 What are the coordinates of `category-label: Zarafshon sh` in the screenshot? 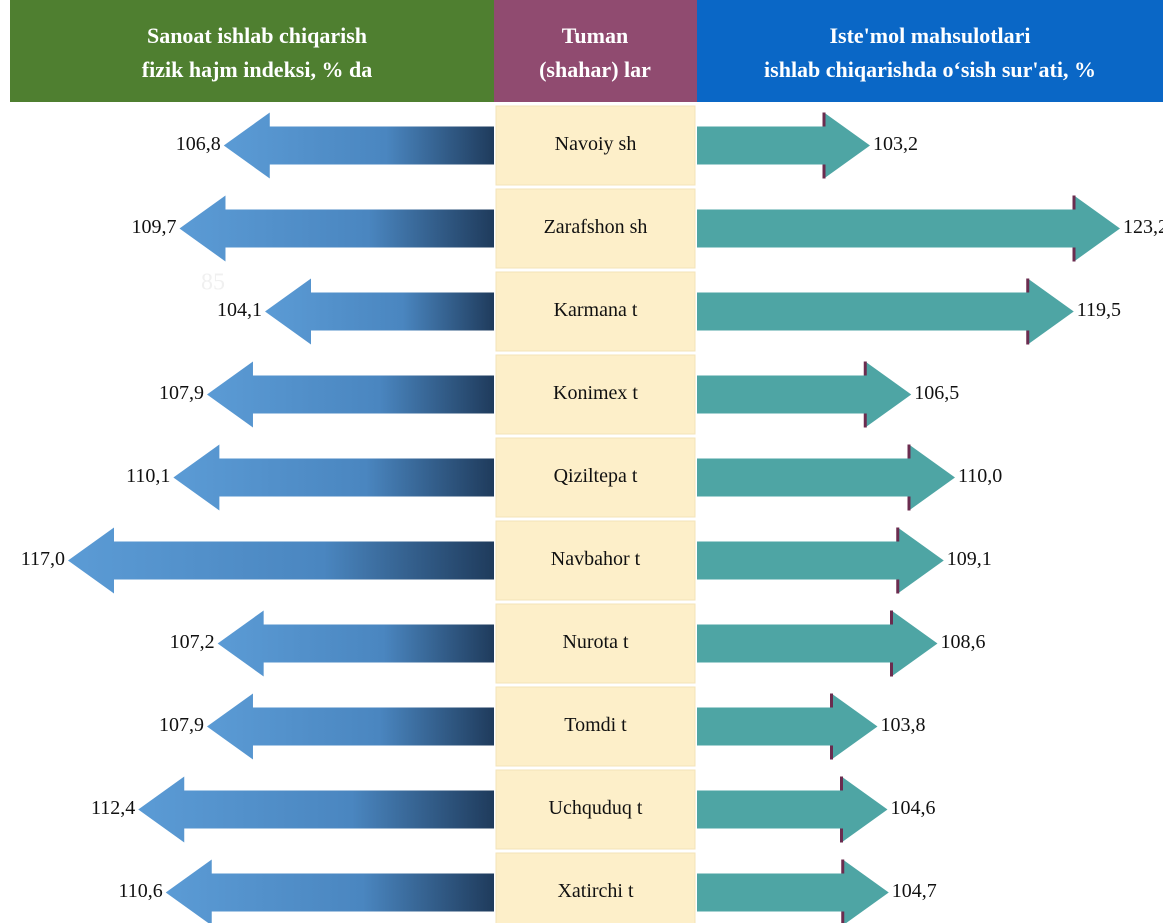 It's located at (596, 227).